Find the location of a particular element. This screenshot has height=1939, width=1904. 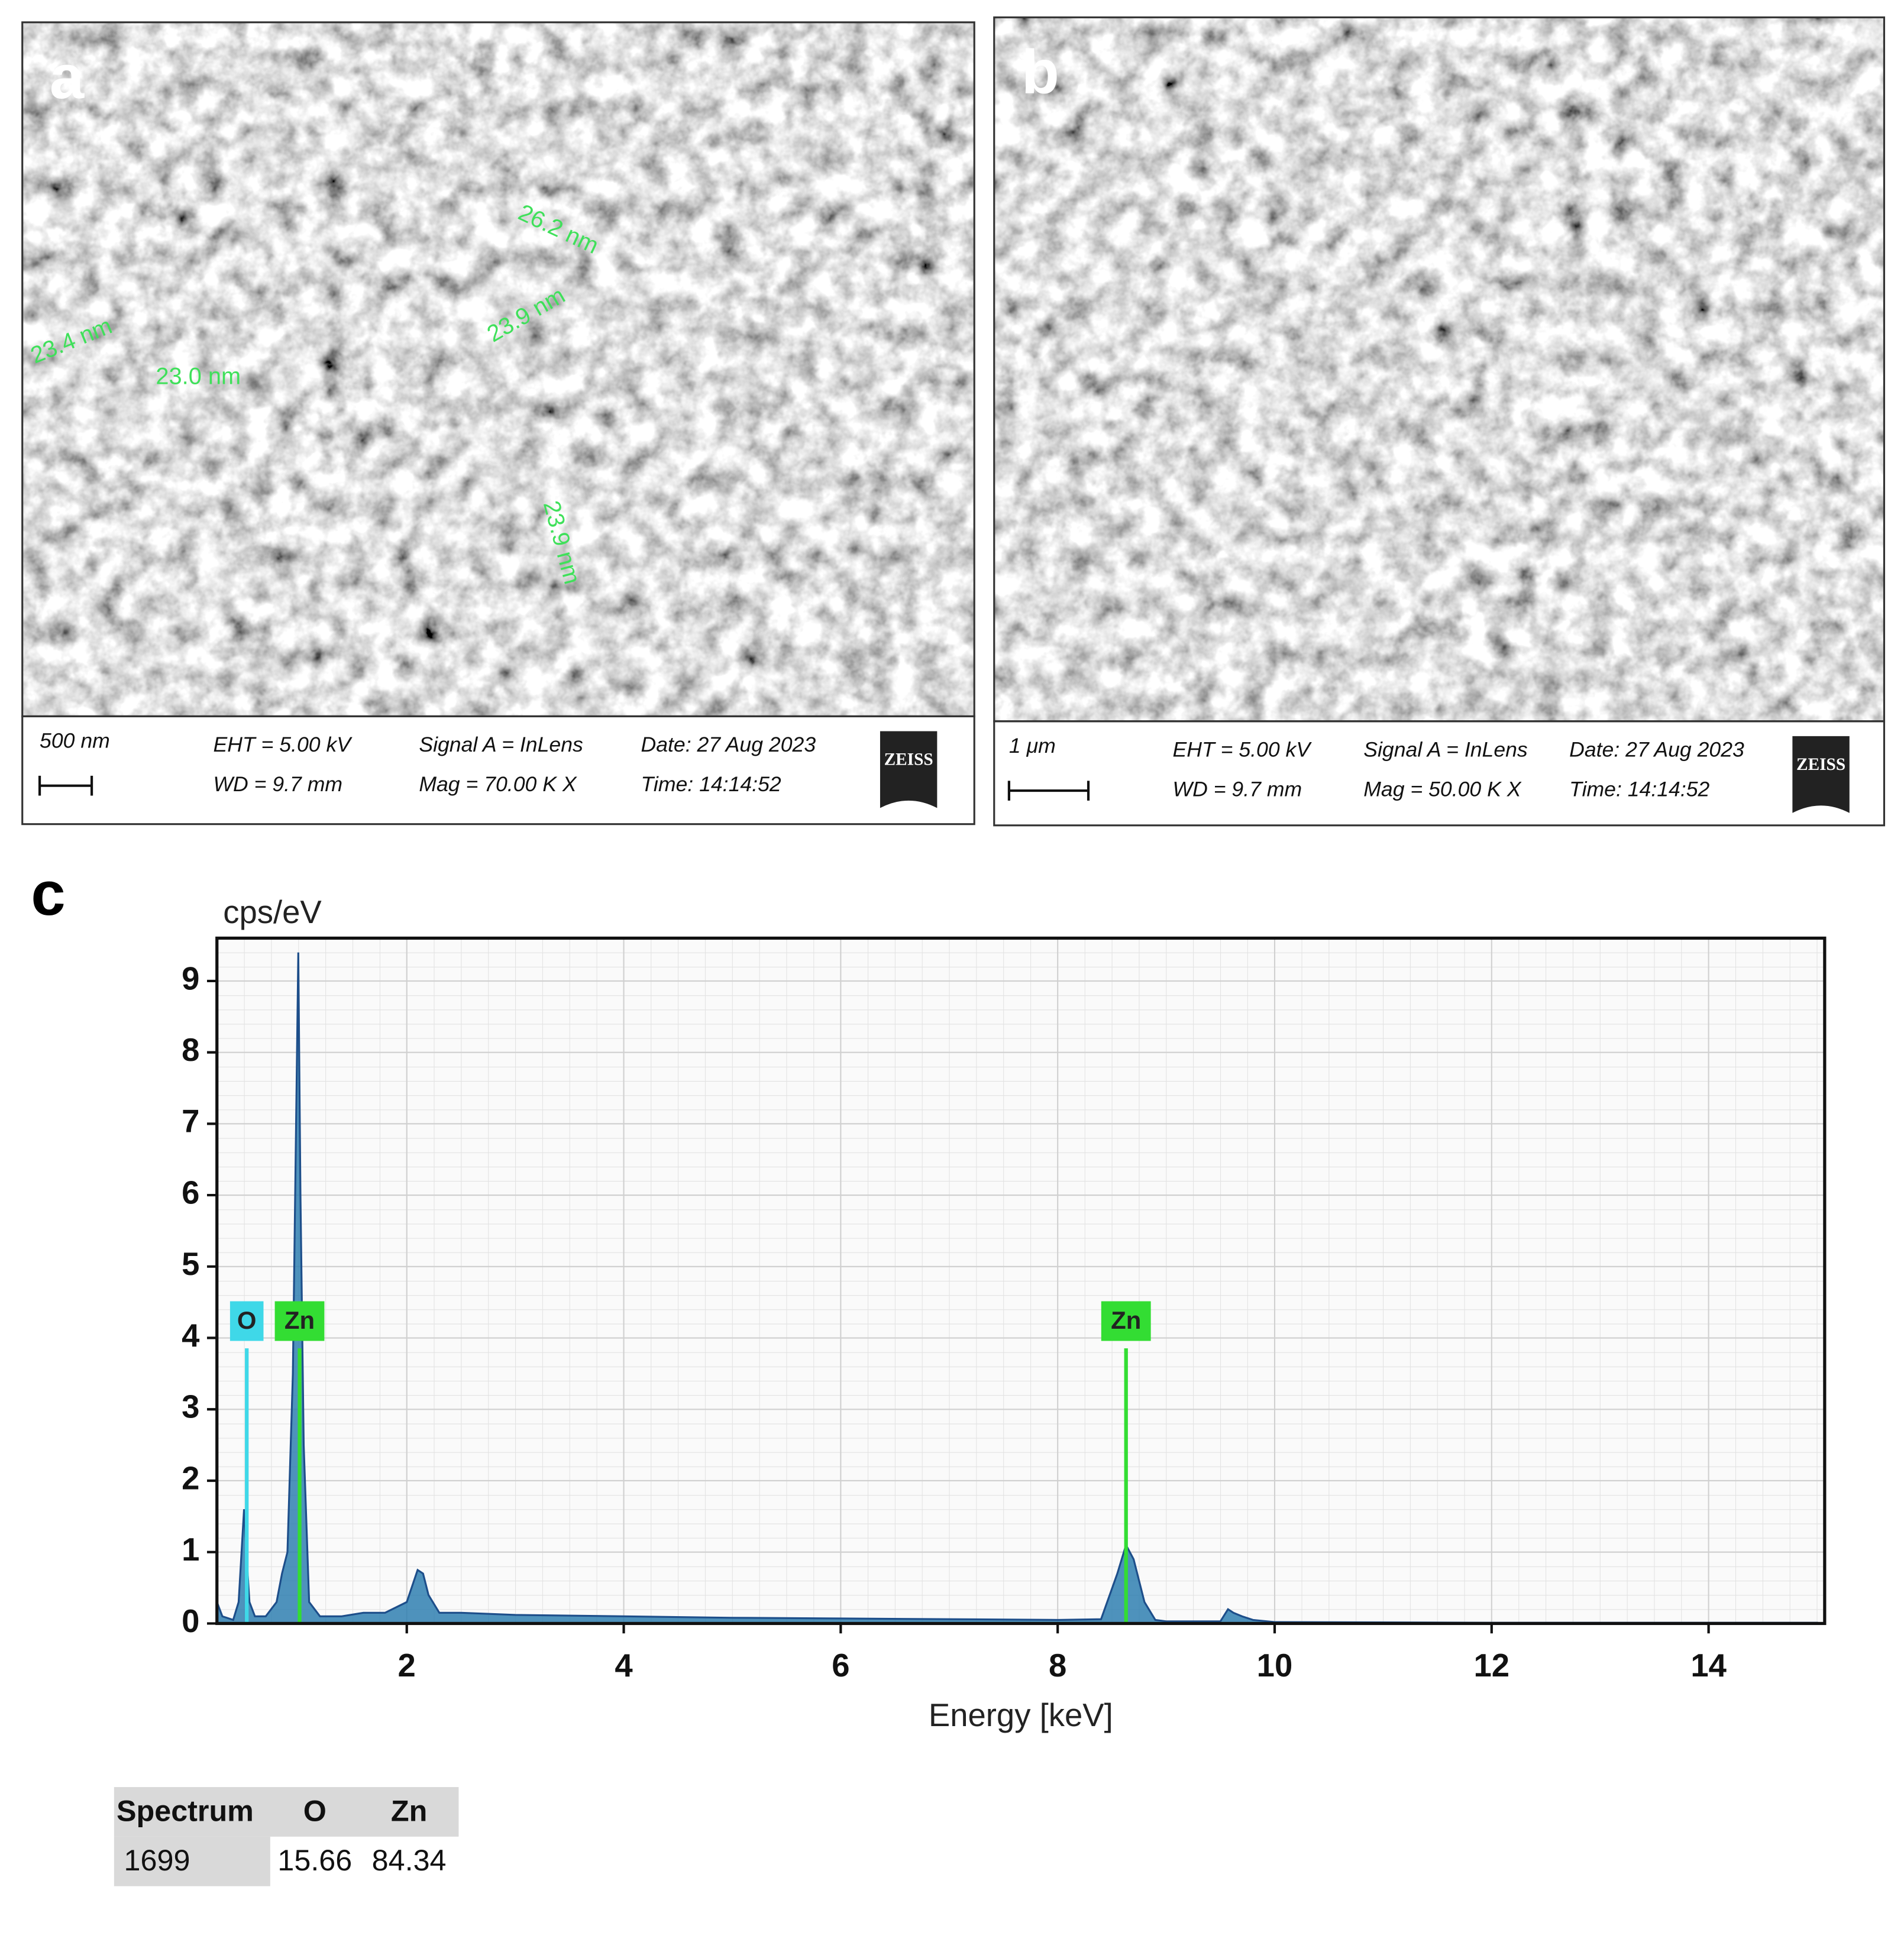

mag: Mag = 50.00 K X is located at coordinates (1442, 789).